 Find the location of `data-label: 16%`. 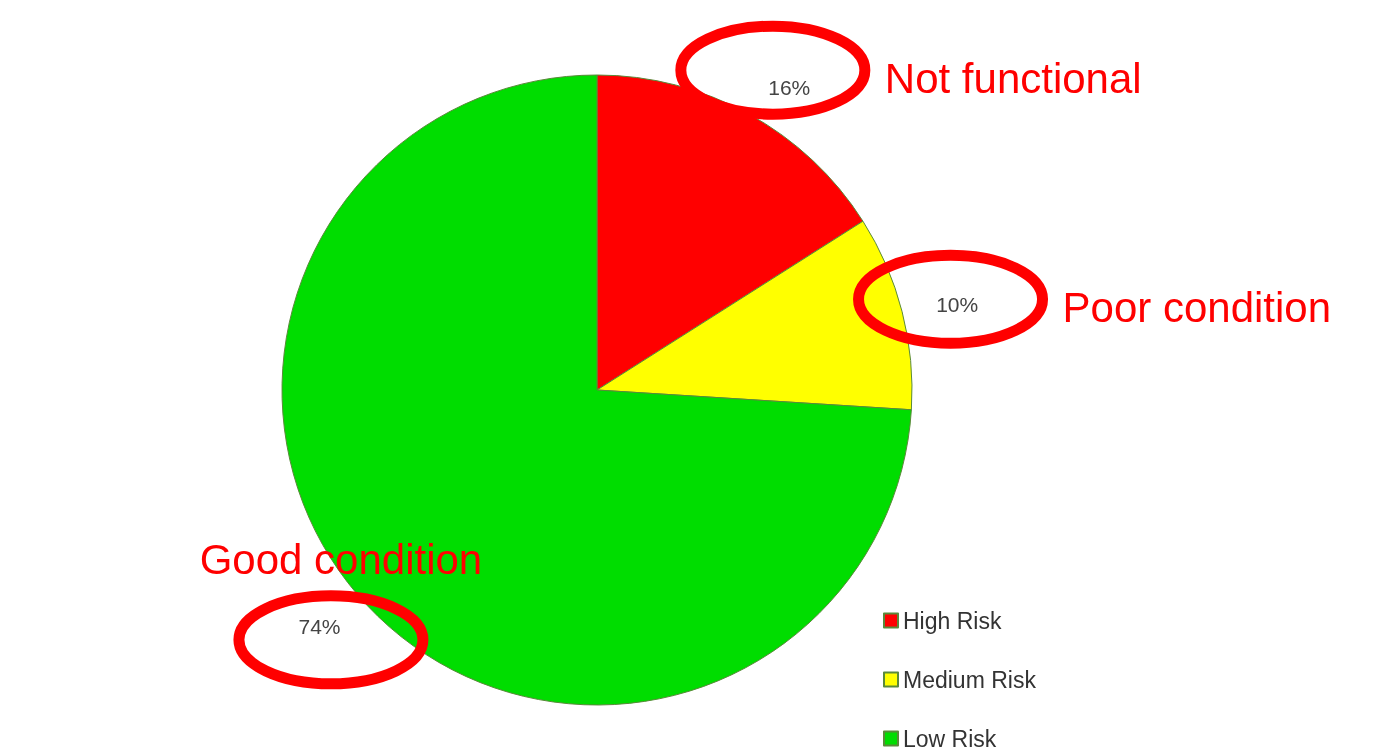

data-label: 16% is located at coordinates (789, 88).